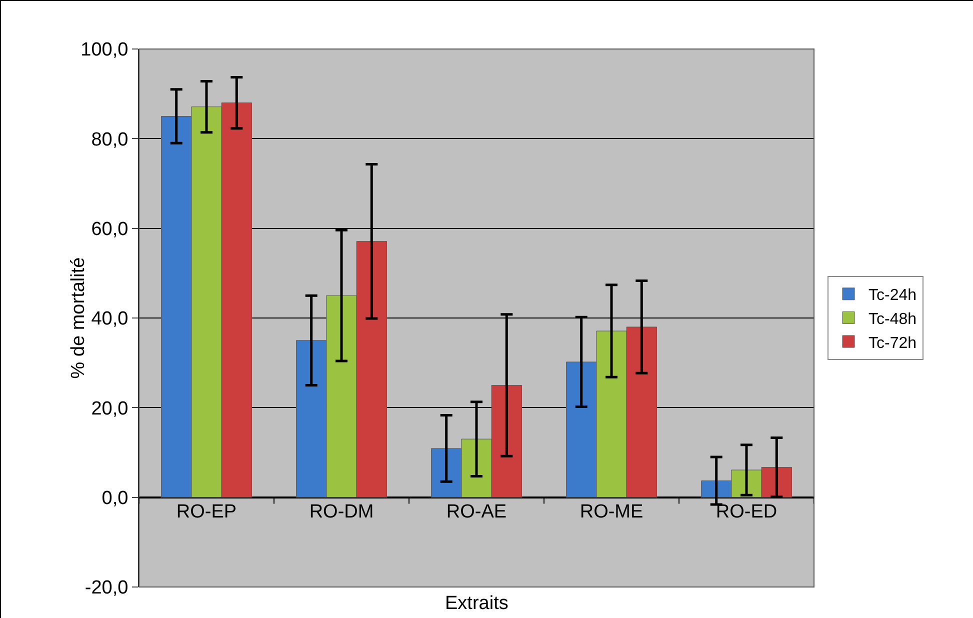 Image resolution: width=973 pixels, height=618 pixels. What do you see at coordinates (612, 511) in the screenshot?
I see `x-tick-label: RO-ME` at bounding box center [612, 511].